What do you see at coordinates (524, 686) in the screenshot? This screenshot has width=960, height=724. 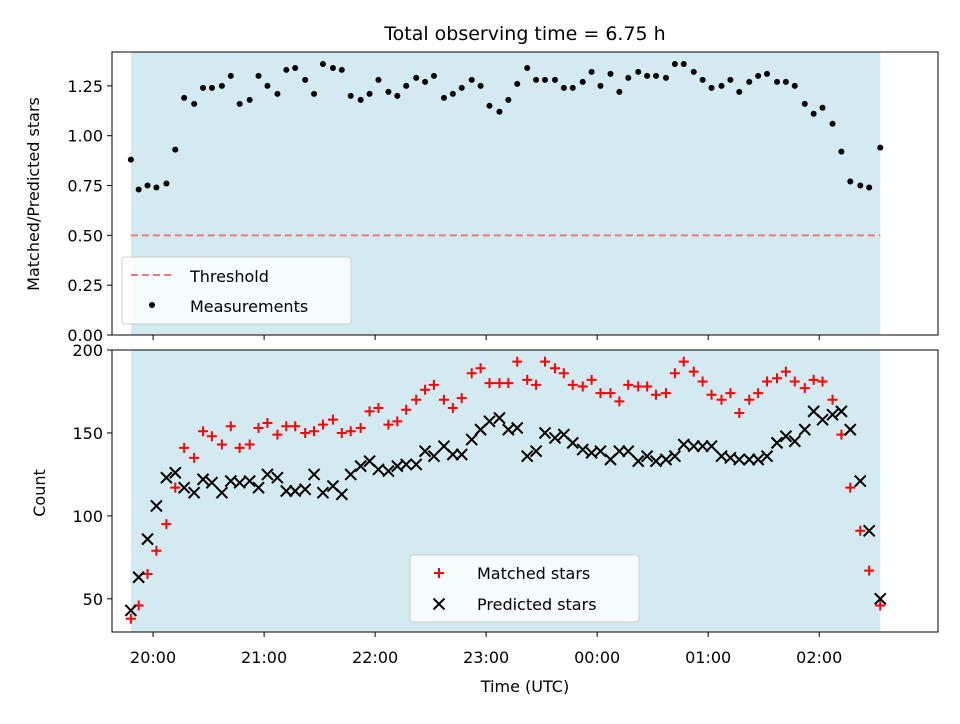 I see `x-axis-label: Time (UTC)` at bounding box center [524, 686].